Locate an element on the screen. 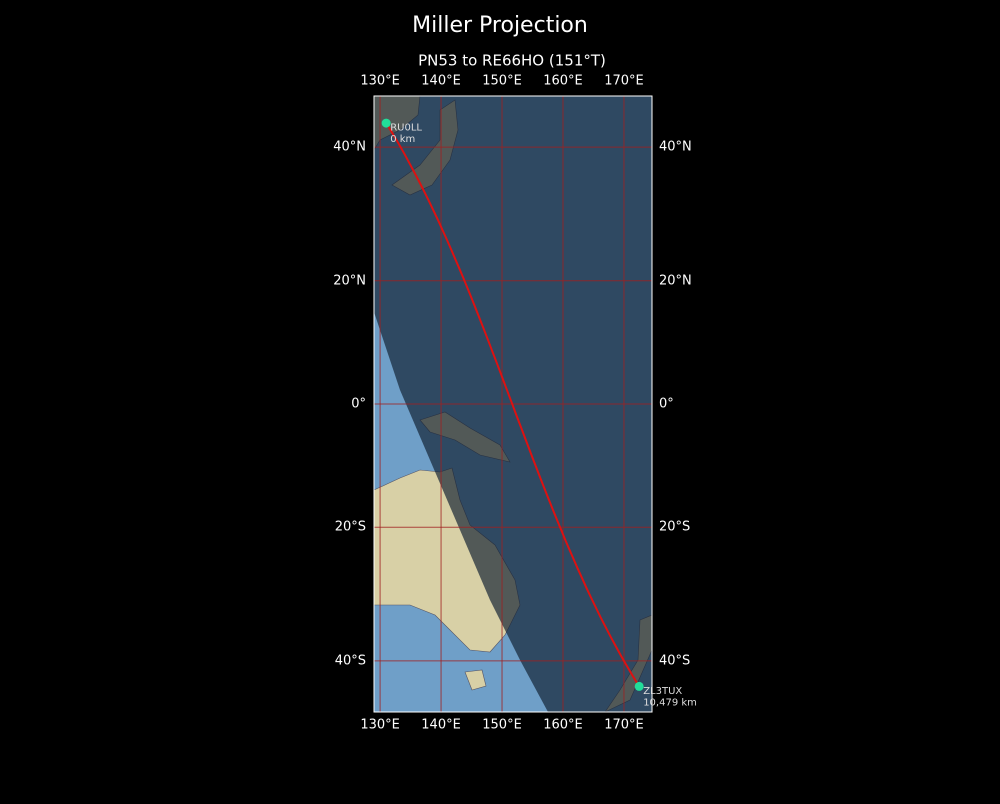 The image size is (1000, 804). title: Miller Projection is located at coordinates (500, 25).